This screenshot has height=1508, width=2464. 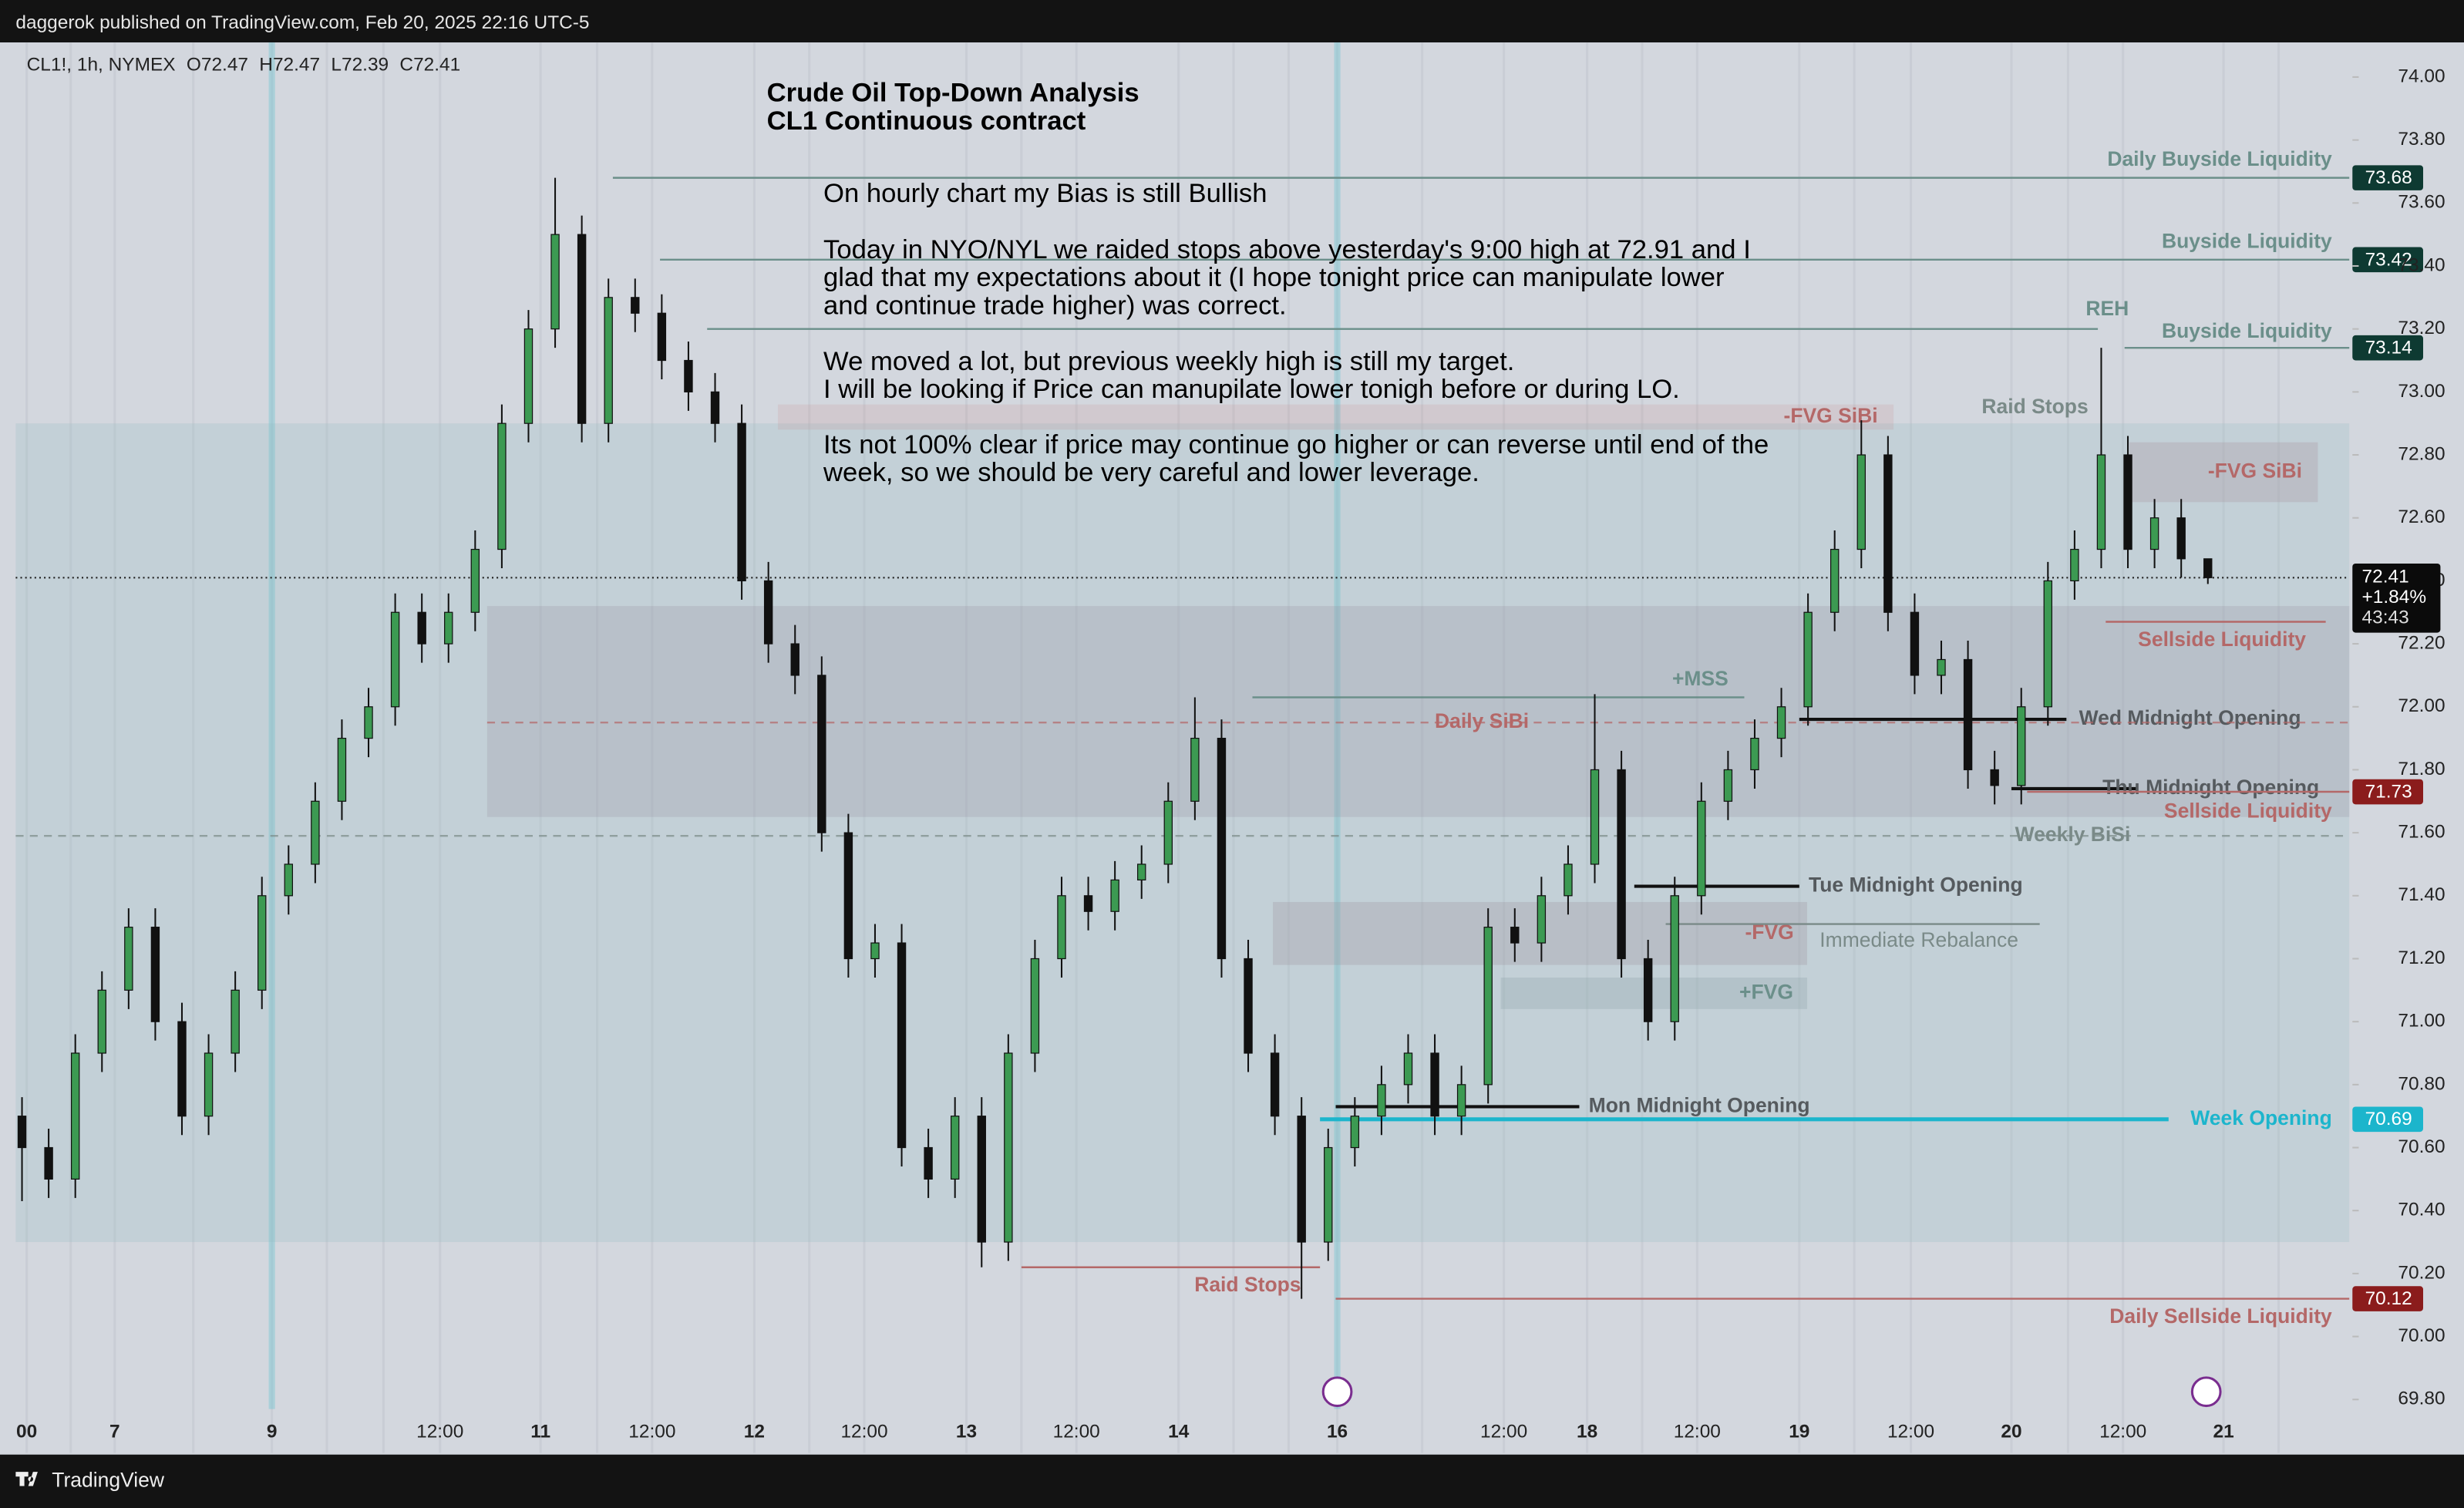 I want to click on level-label: Wed Midnight Opening, so click(x=2190, y=717).